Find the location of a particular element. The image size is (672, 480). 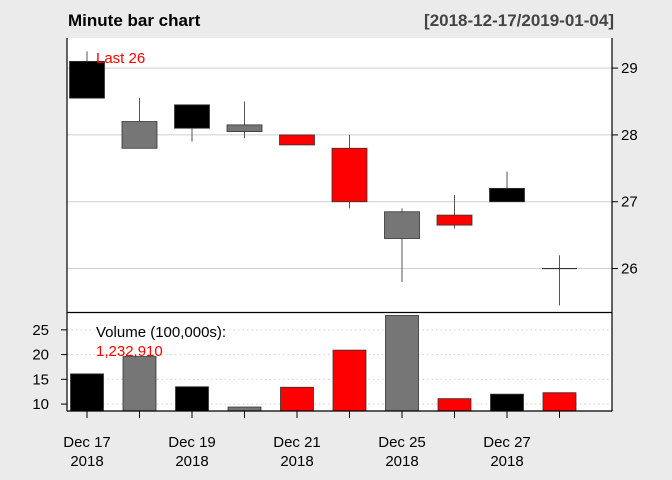

x-tick-label-date: Dec 27 is located at coordinates (507, 442).